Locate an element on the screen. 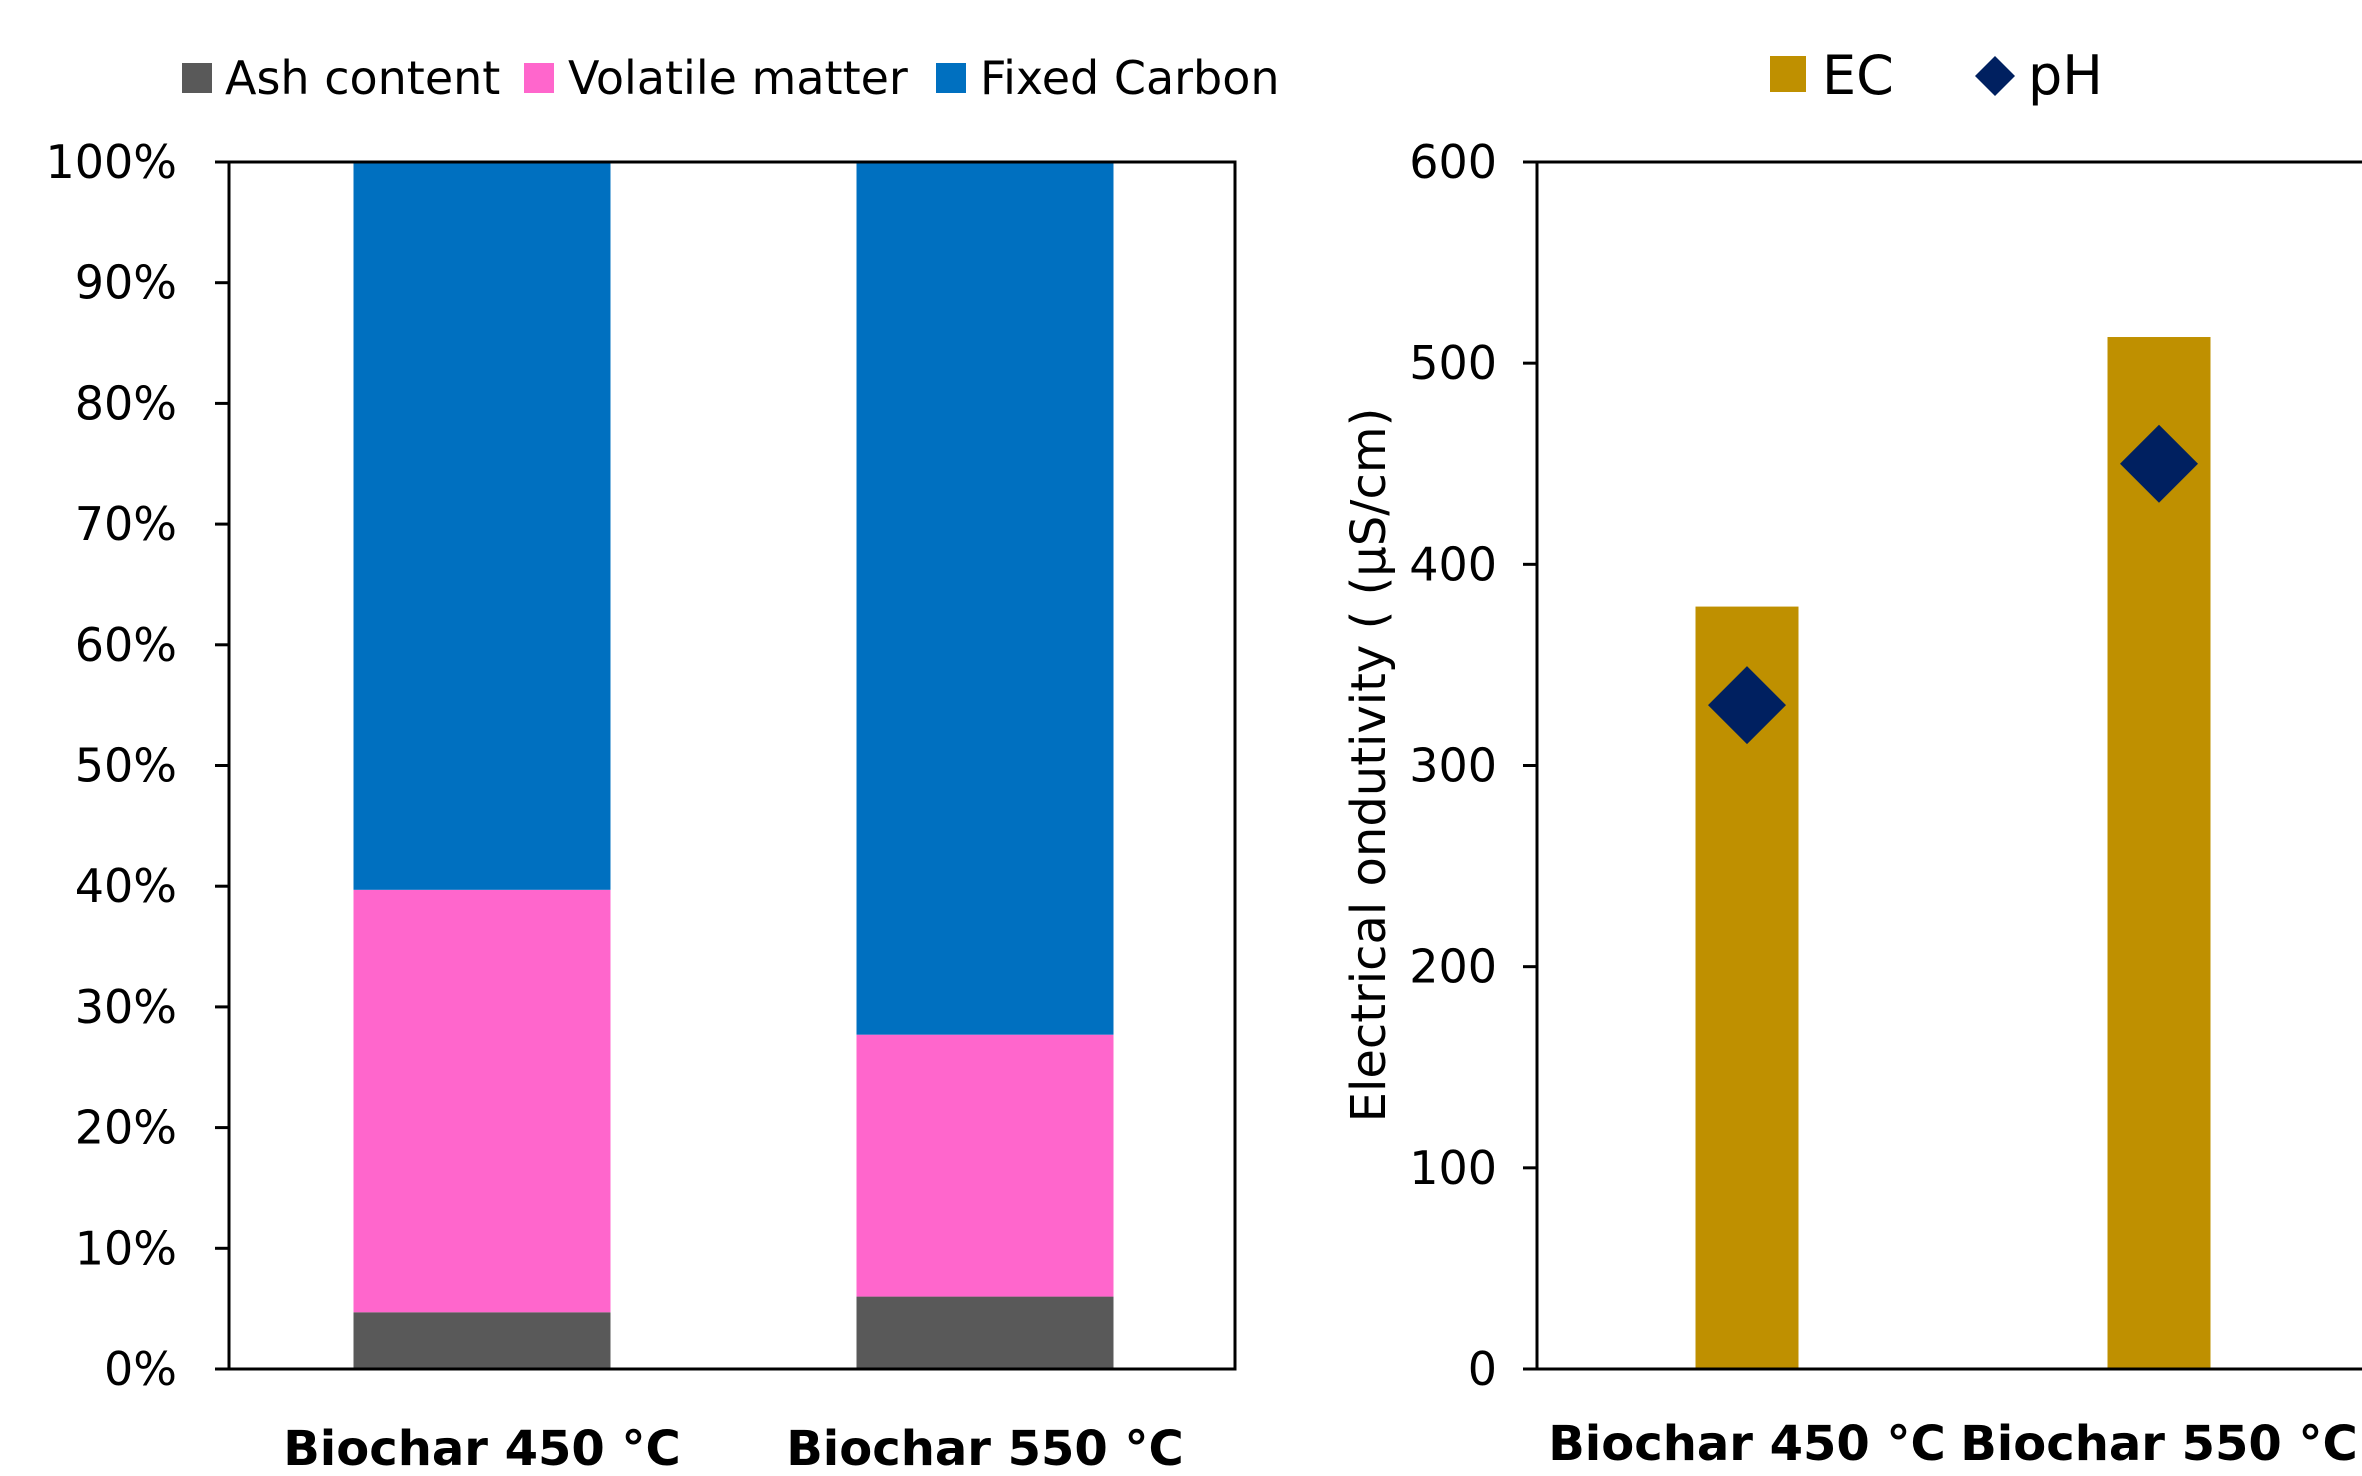 This screenshot has height=1476, width=2362. y-tick-label: 300 is located at coordinates (1453, 766).